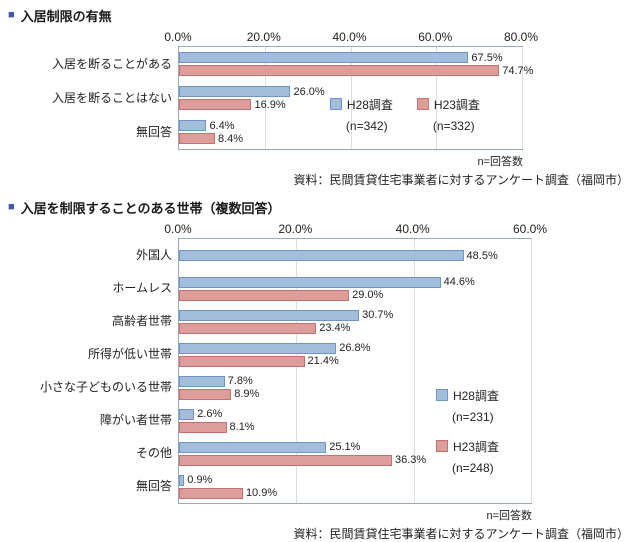 The image size is (639, 542). Describe the element at coordinates (355, 427) in the screenshot. I see `bar-line: 8.1%` at that location.